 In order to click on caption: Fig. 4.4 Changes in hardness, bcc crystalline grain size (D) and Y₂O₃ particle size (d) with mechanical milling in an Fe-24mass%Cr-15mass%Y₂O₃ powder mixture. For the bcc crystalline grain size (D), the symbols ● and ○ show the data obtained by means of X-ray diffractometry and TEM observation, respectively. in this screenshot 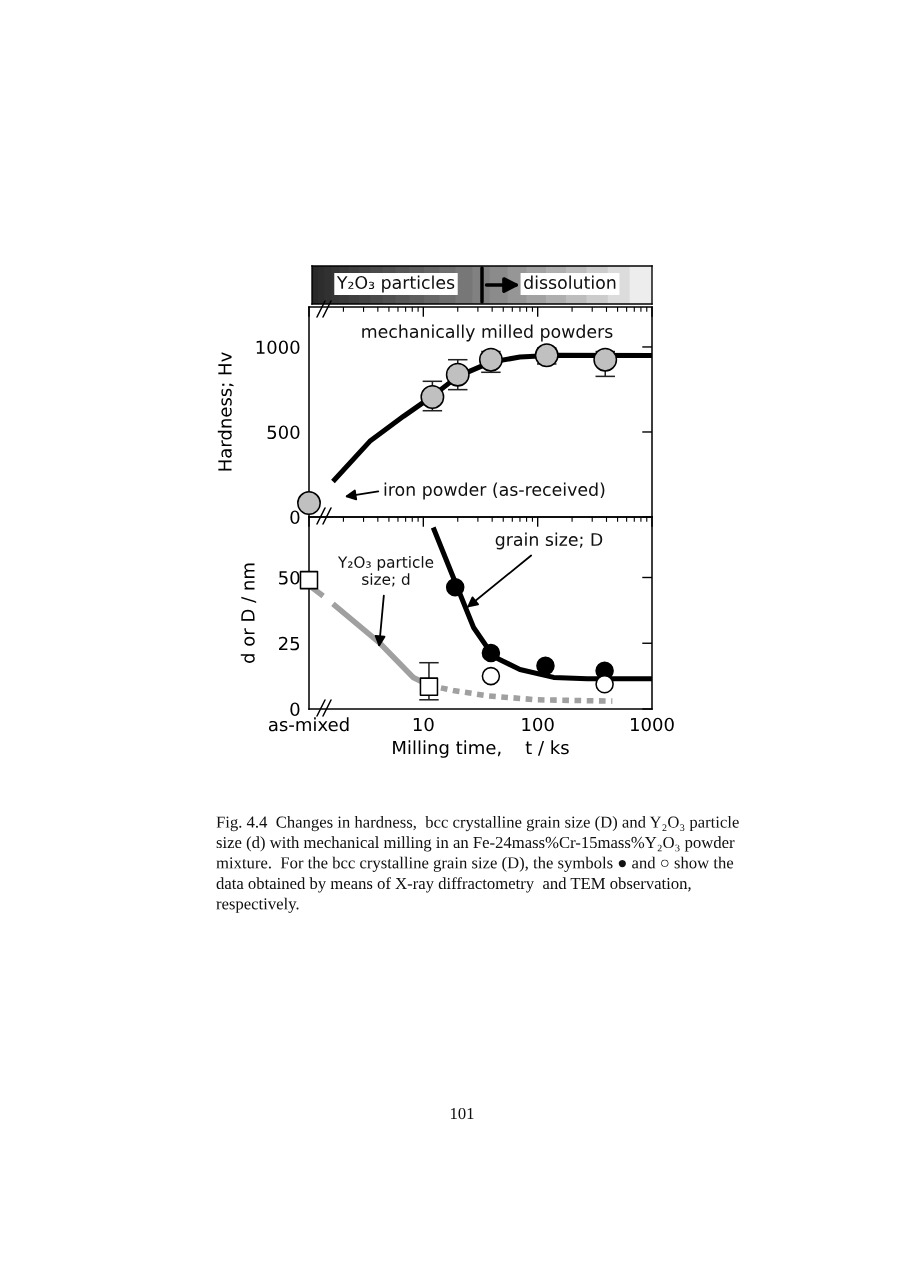, I will do `click(477, 864)`.